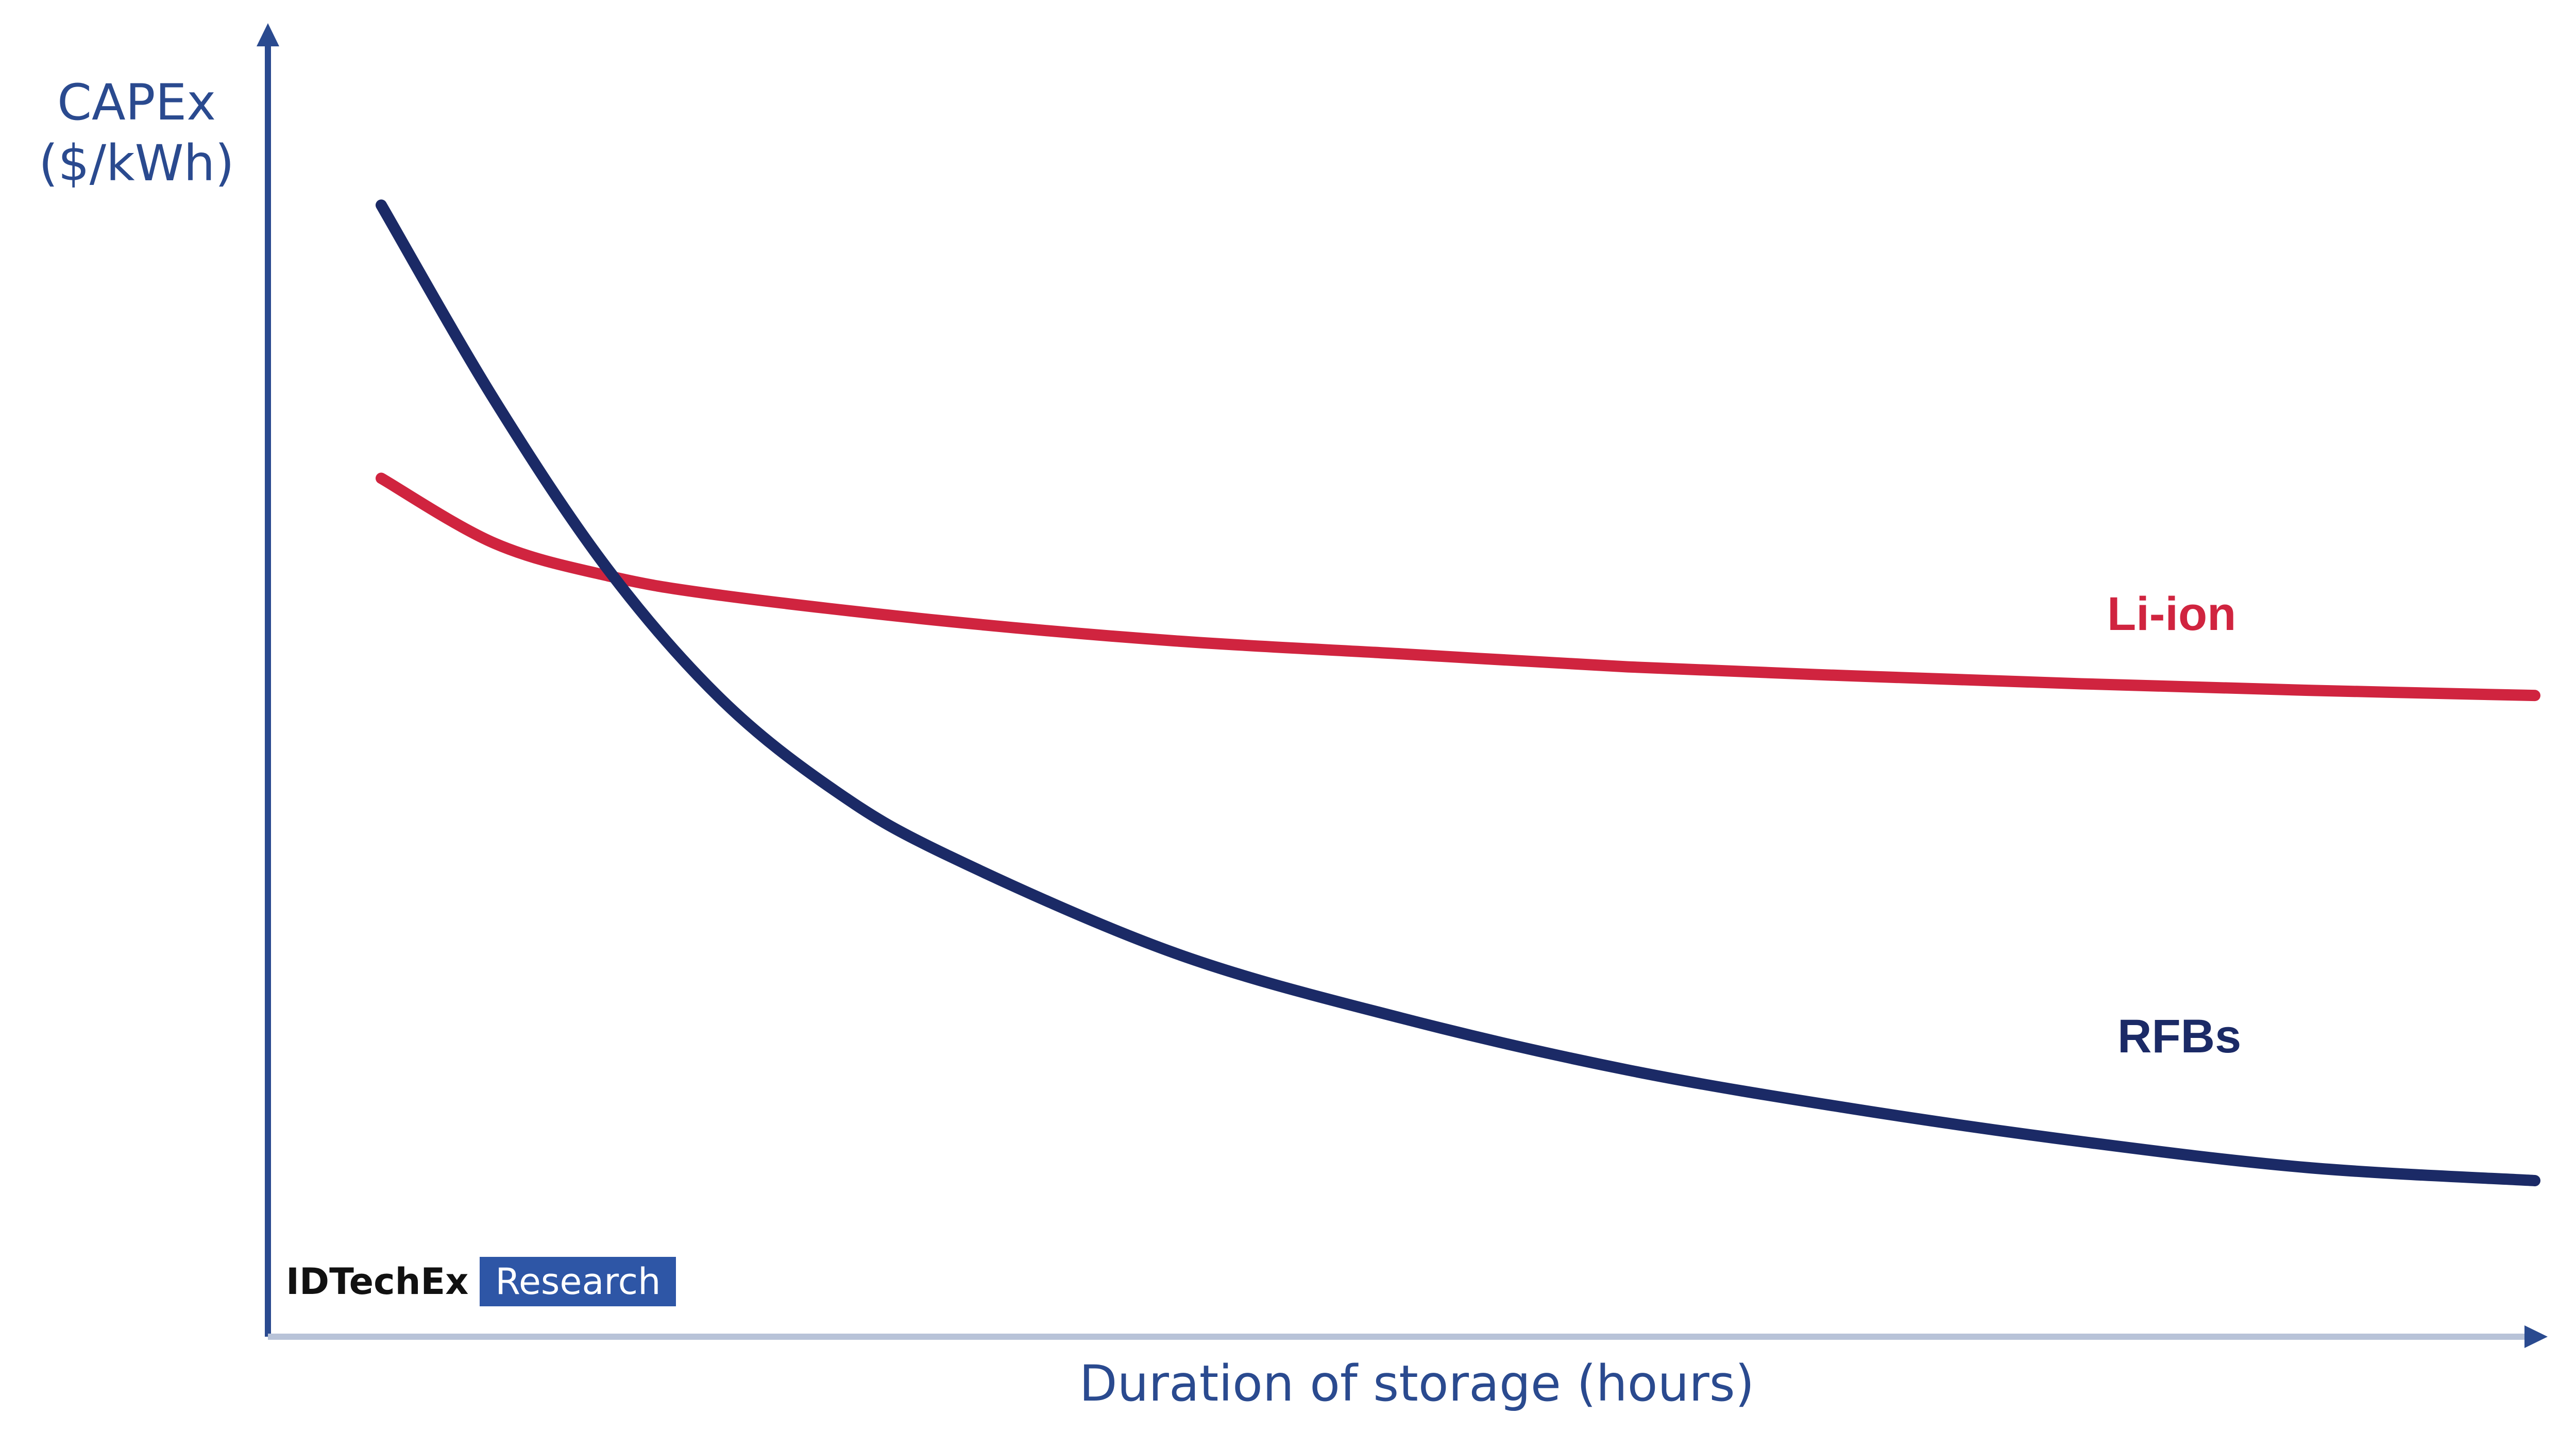 The width and height of the screenshot is (2576, 1449). I want to click on watermark-logo: IDTechEx Research, so click(481, 1281).